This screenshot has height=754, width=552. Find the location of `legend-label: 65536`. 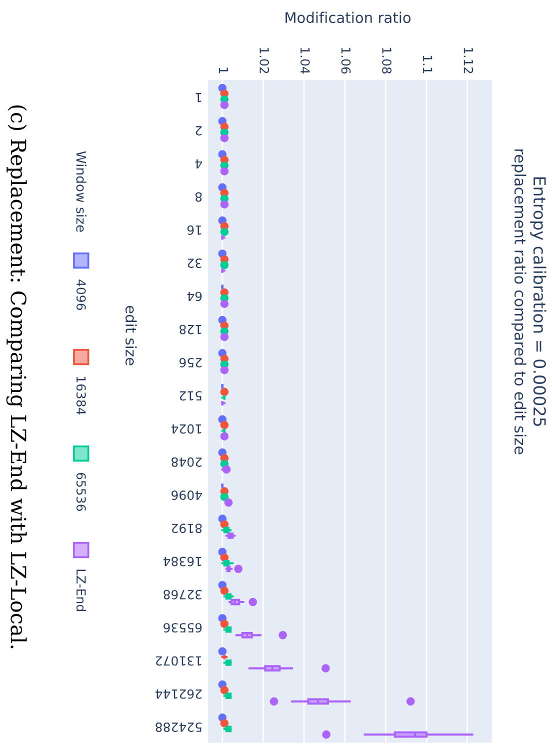

legend-label: 65536 is located at coordinates (81, 491).